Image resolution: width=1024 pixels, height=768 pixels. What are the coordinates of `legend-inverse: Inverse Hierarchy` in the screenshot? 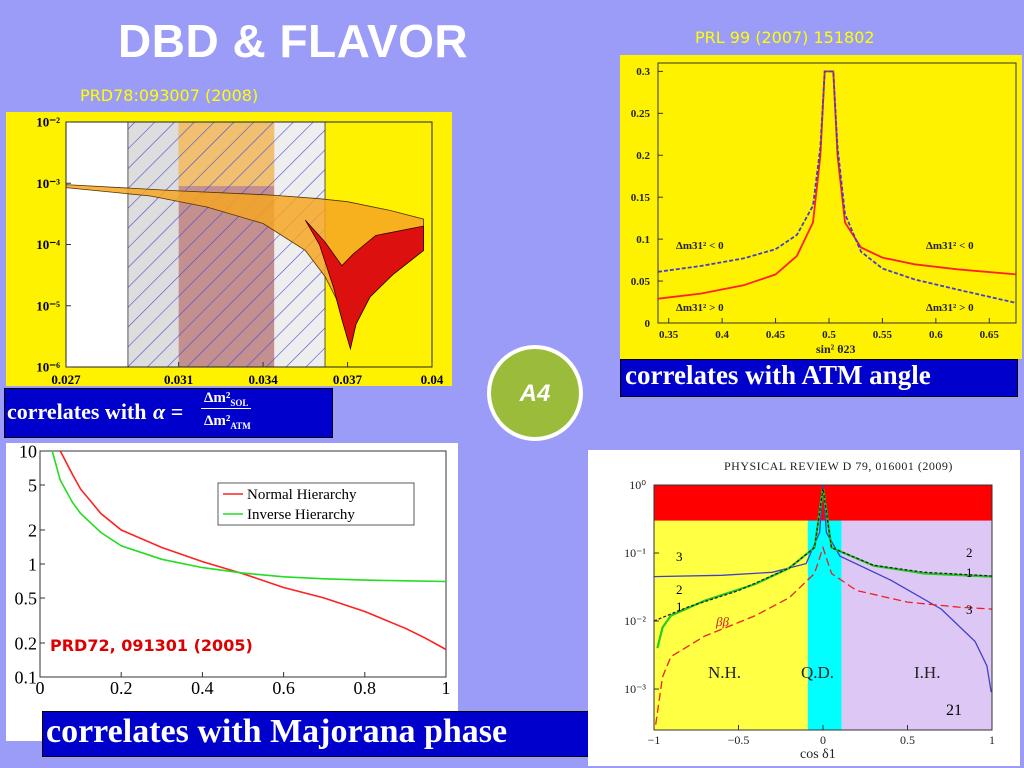 It's located at (301, 515).